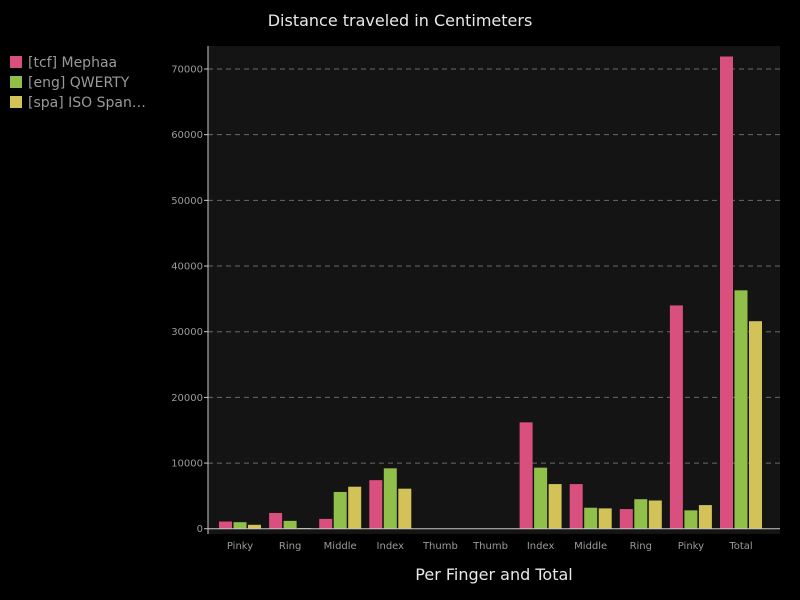  Describe the element at coordinates (187, 464) in the screenshot. I see `y-tick-label: 10000` at that location.